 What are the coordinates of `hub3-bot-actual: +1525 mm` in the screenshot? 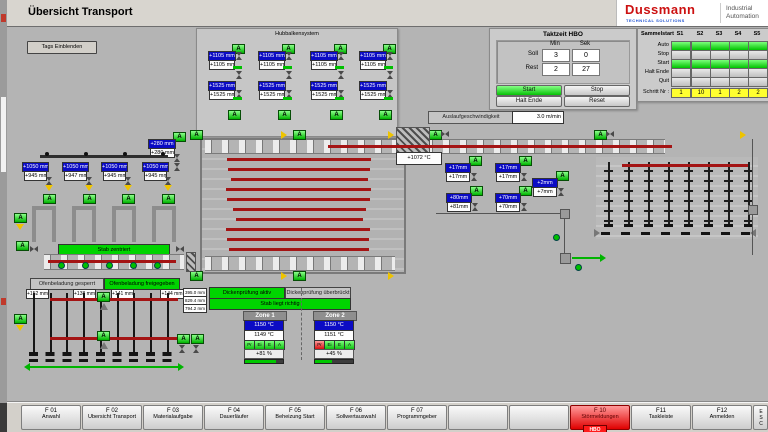 It's located at (324, 95).